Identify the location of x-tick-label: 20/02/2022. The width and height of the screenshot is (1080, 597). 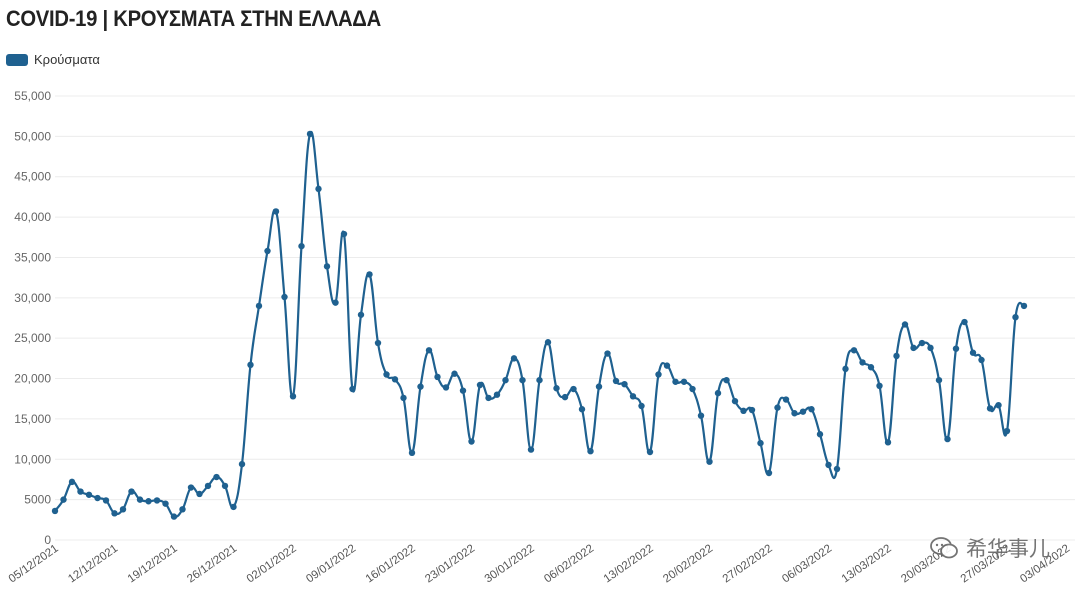
(688, 564).